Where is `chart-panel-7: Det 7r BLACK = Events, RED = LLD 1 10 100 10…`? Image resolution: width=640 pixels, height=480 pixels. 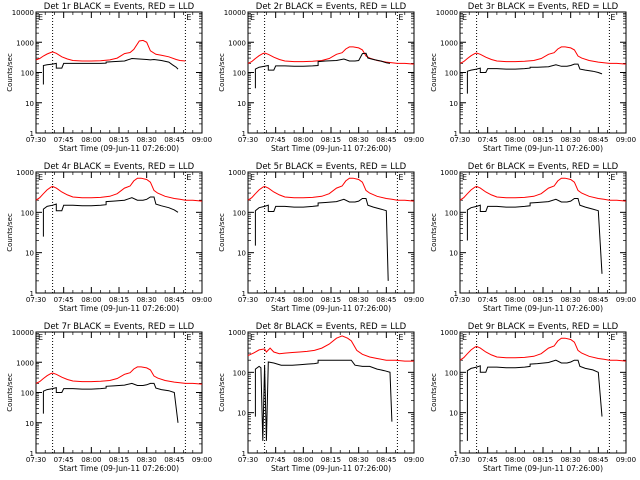 chart-panel-7: Det 7r BLACK = Events, RED = LLD 1 10 100 10… is located at coordinates (109, 397).